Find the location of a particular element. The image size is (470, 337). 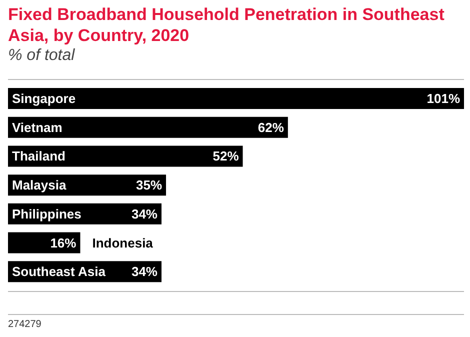

data-label: 52% is located at coordinates (226, 156).